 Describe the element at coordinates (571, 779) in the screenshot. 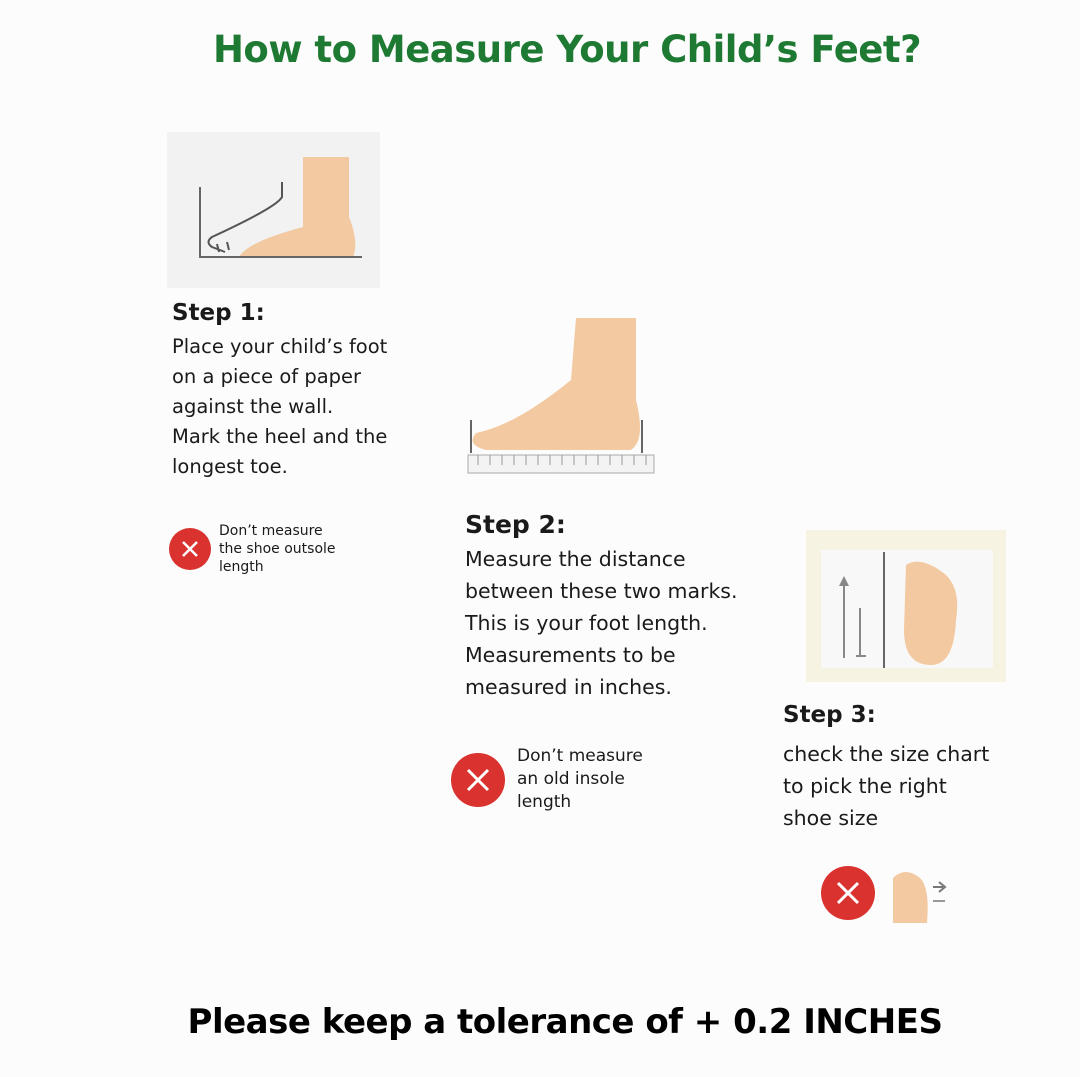

I see `text-line: an old insole` at that location.